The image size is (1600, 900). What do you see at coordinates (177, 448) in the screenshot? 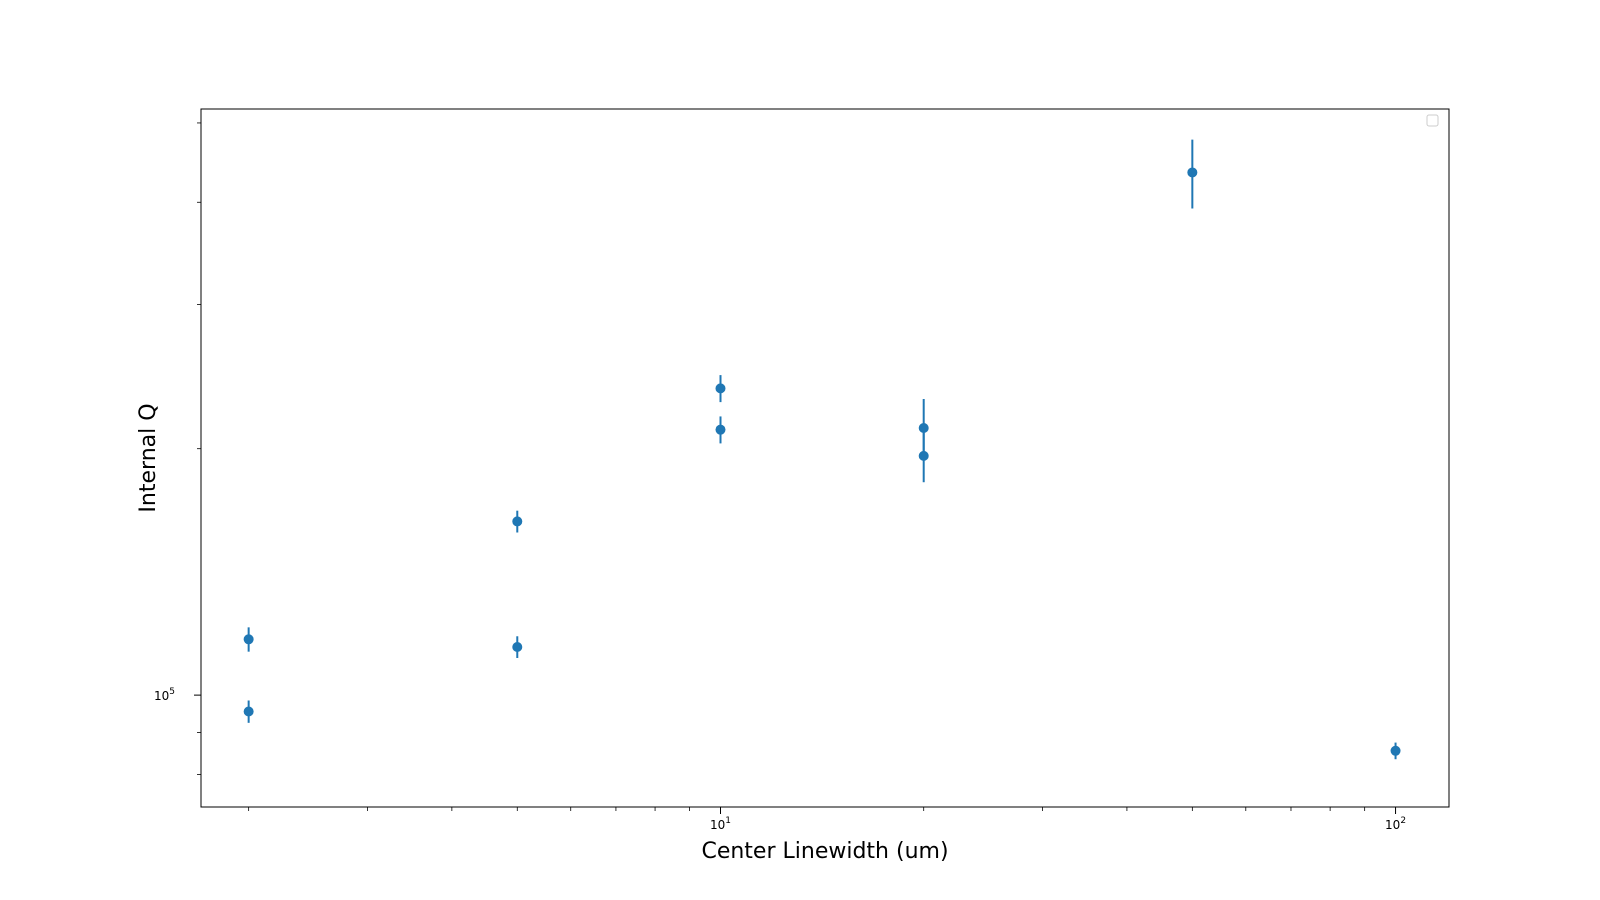
I see `y-axis-ticks: 105` at bounding box center [177, 448].